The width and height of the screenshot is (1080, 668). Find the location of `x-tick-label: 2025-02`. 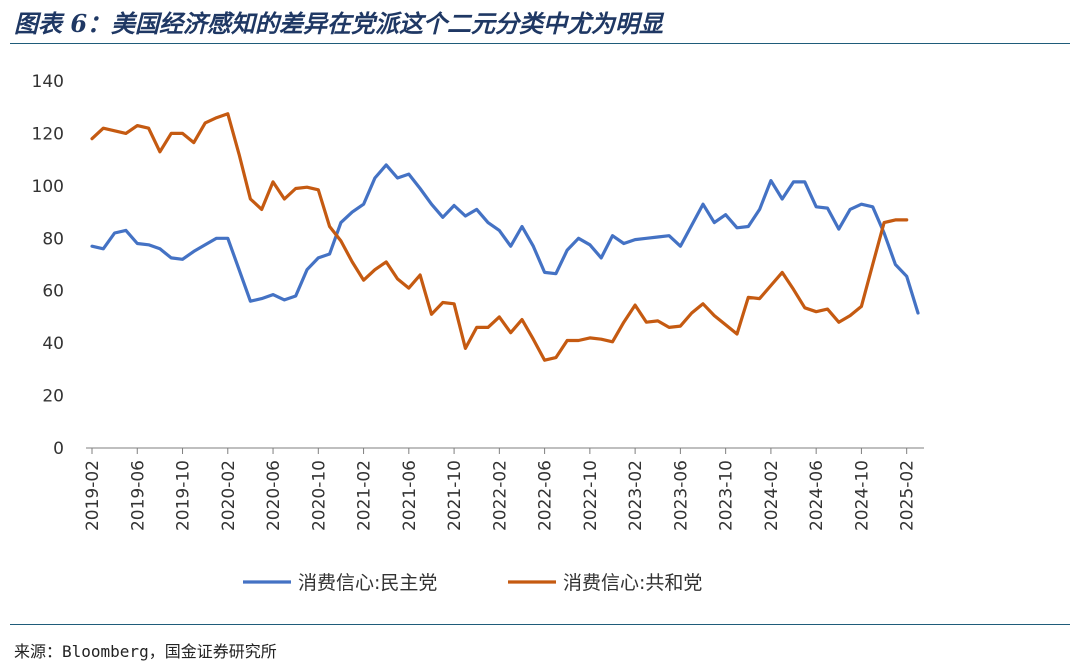

x-tick-label: 2025-02 is located at coordinates (908, 495).